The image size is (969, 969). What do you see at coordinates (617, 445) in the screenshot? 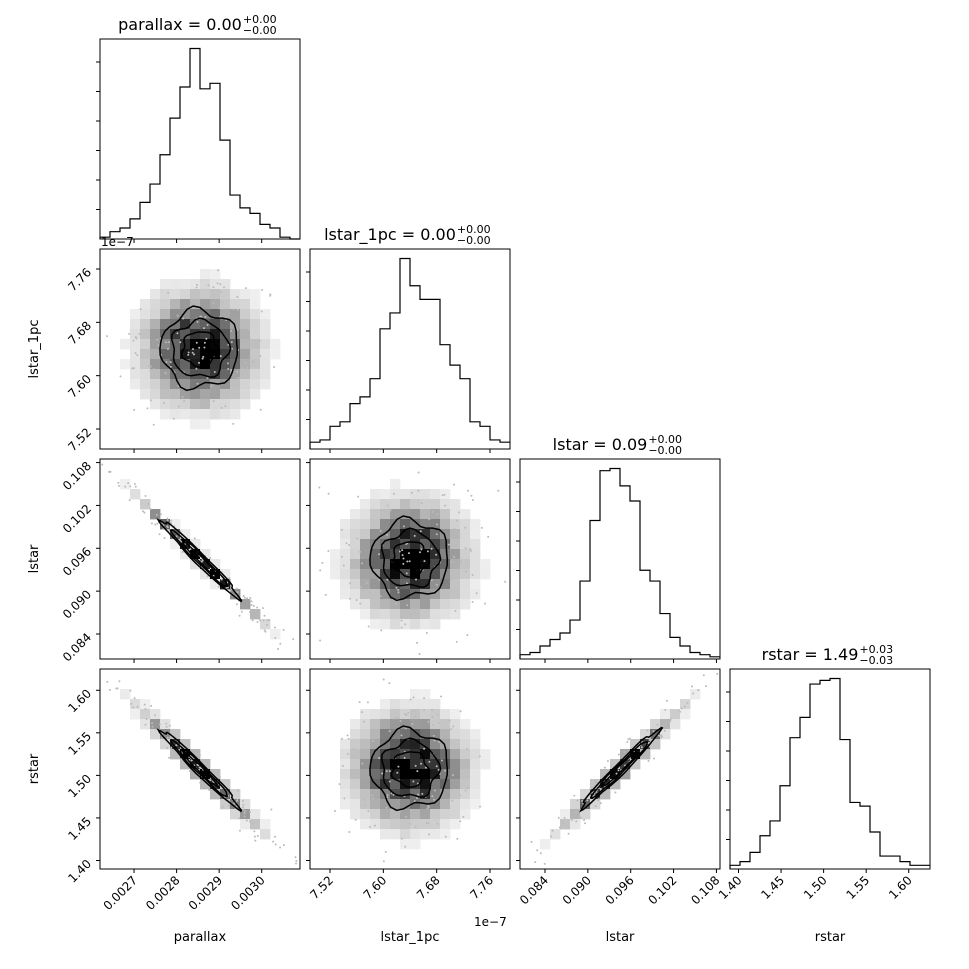
I see `title-lstar: lstar = 0.09 +0.00−0.00` at bounding box center [617, 445].